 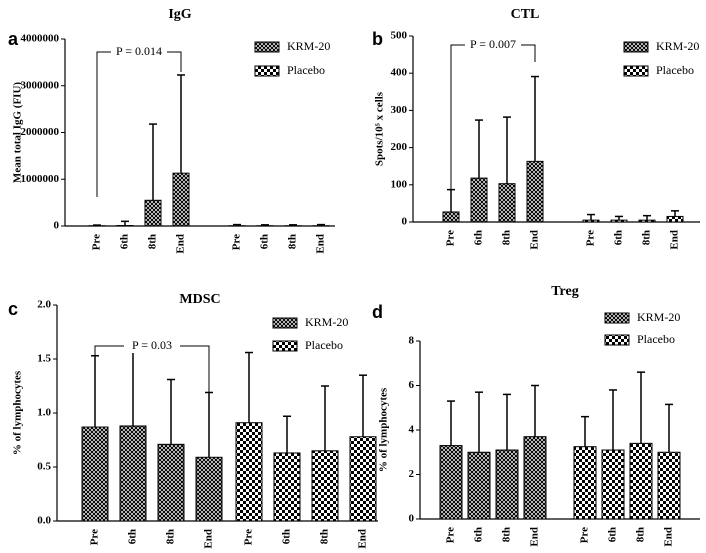 What do you see at coordinates (40, 179) in the screenshot?
I see `y-tick-label: 1000000` at bounding box center [40, 179].